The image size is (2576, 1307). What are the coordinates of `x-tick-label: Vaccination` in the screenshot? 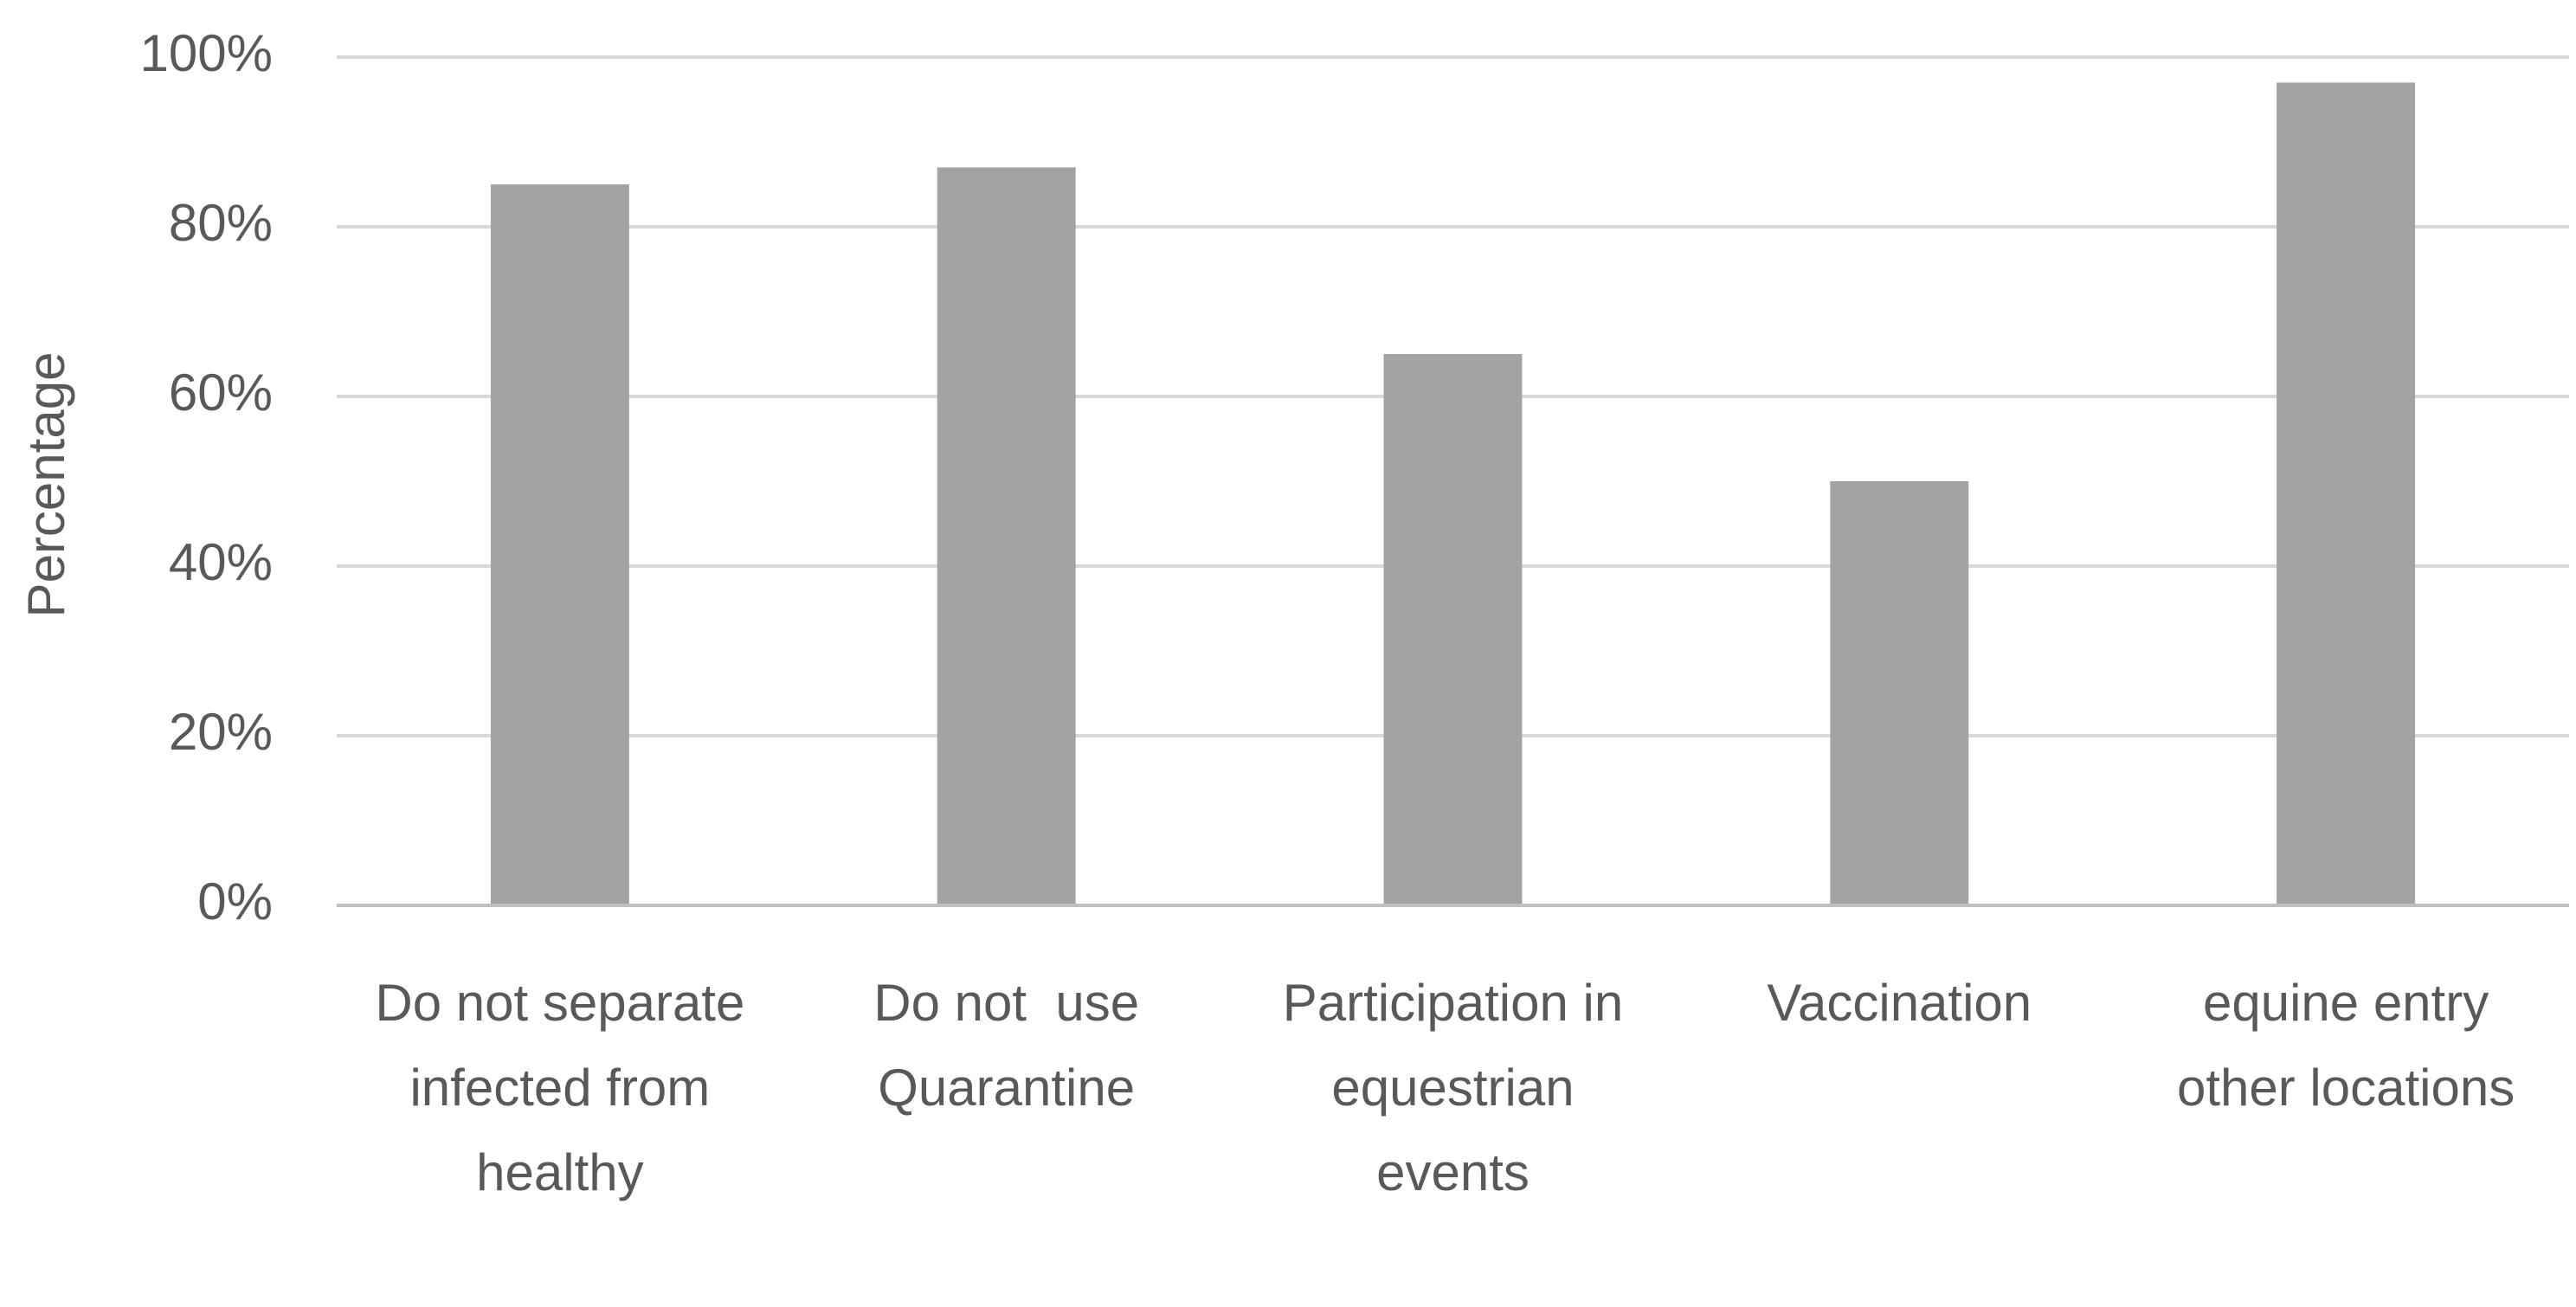 It's located at (1899, 1003).